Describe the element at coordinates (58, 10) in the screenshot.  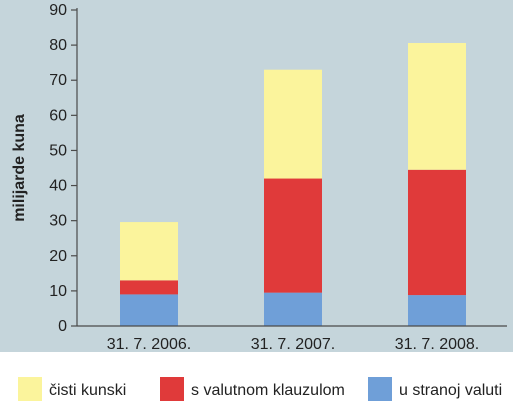
I see `y-tick-label-90: 90` at that location.